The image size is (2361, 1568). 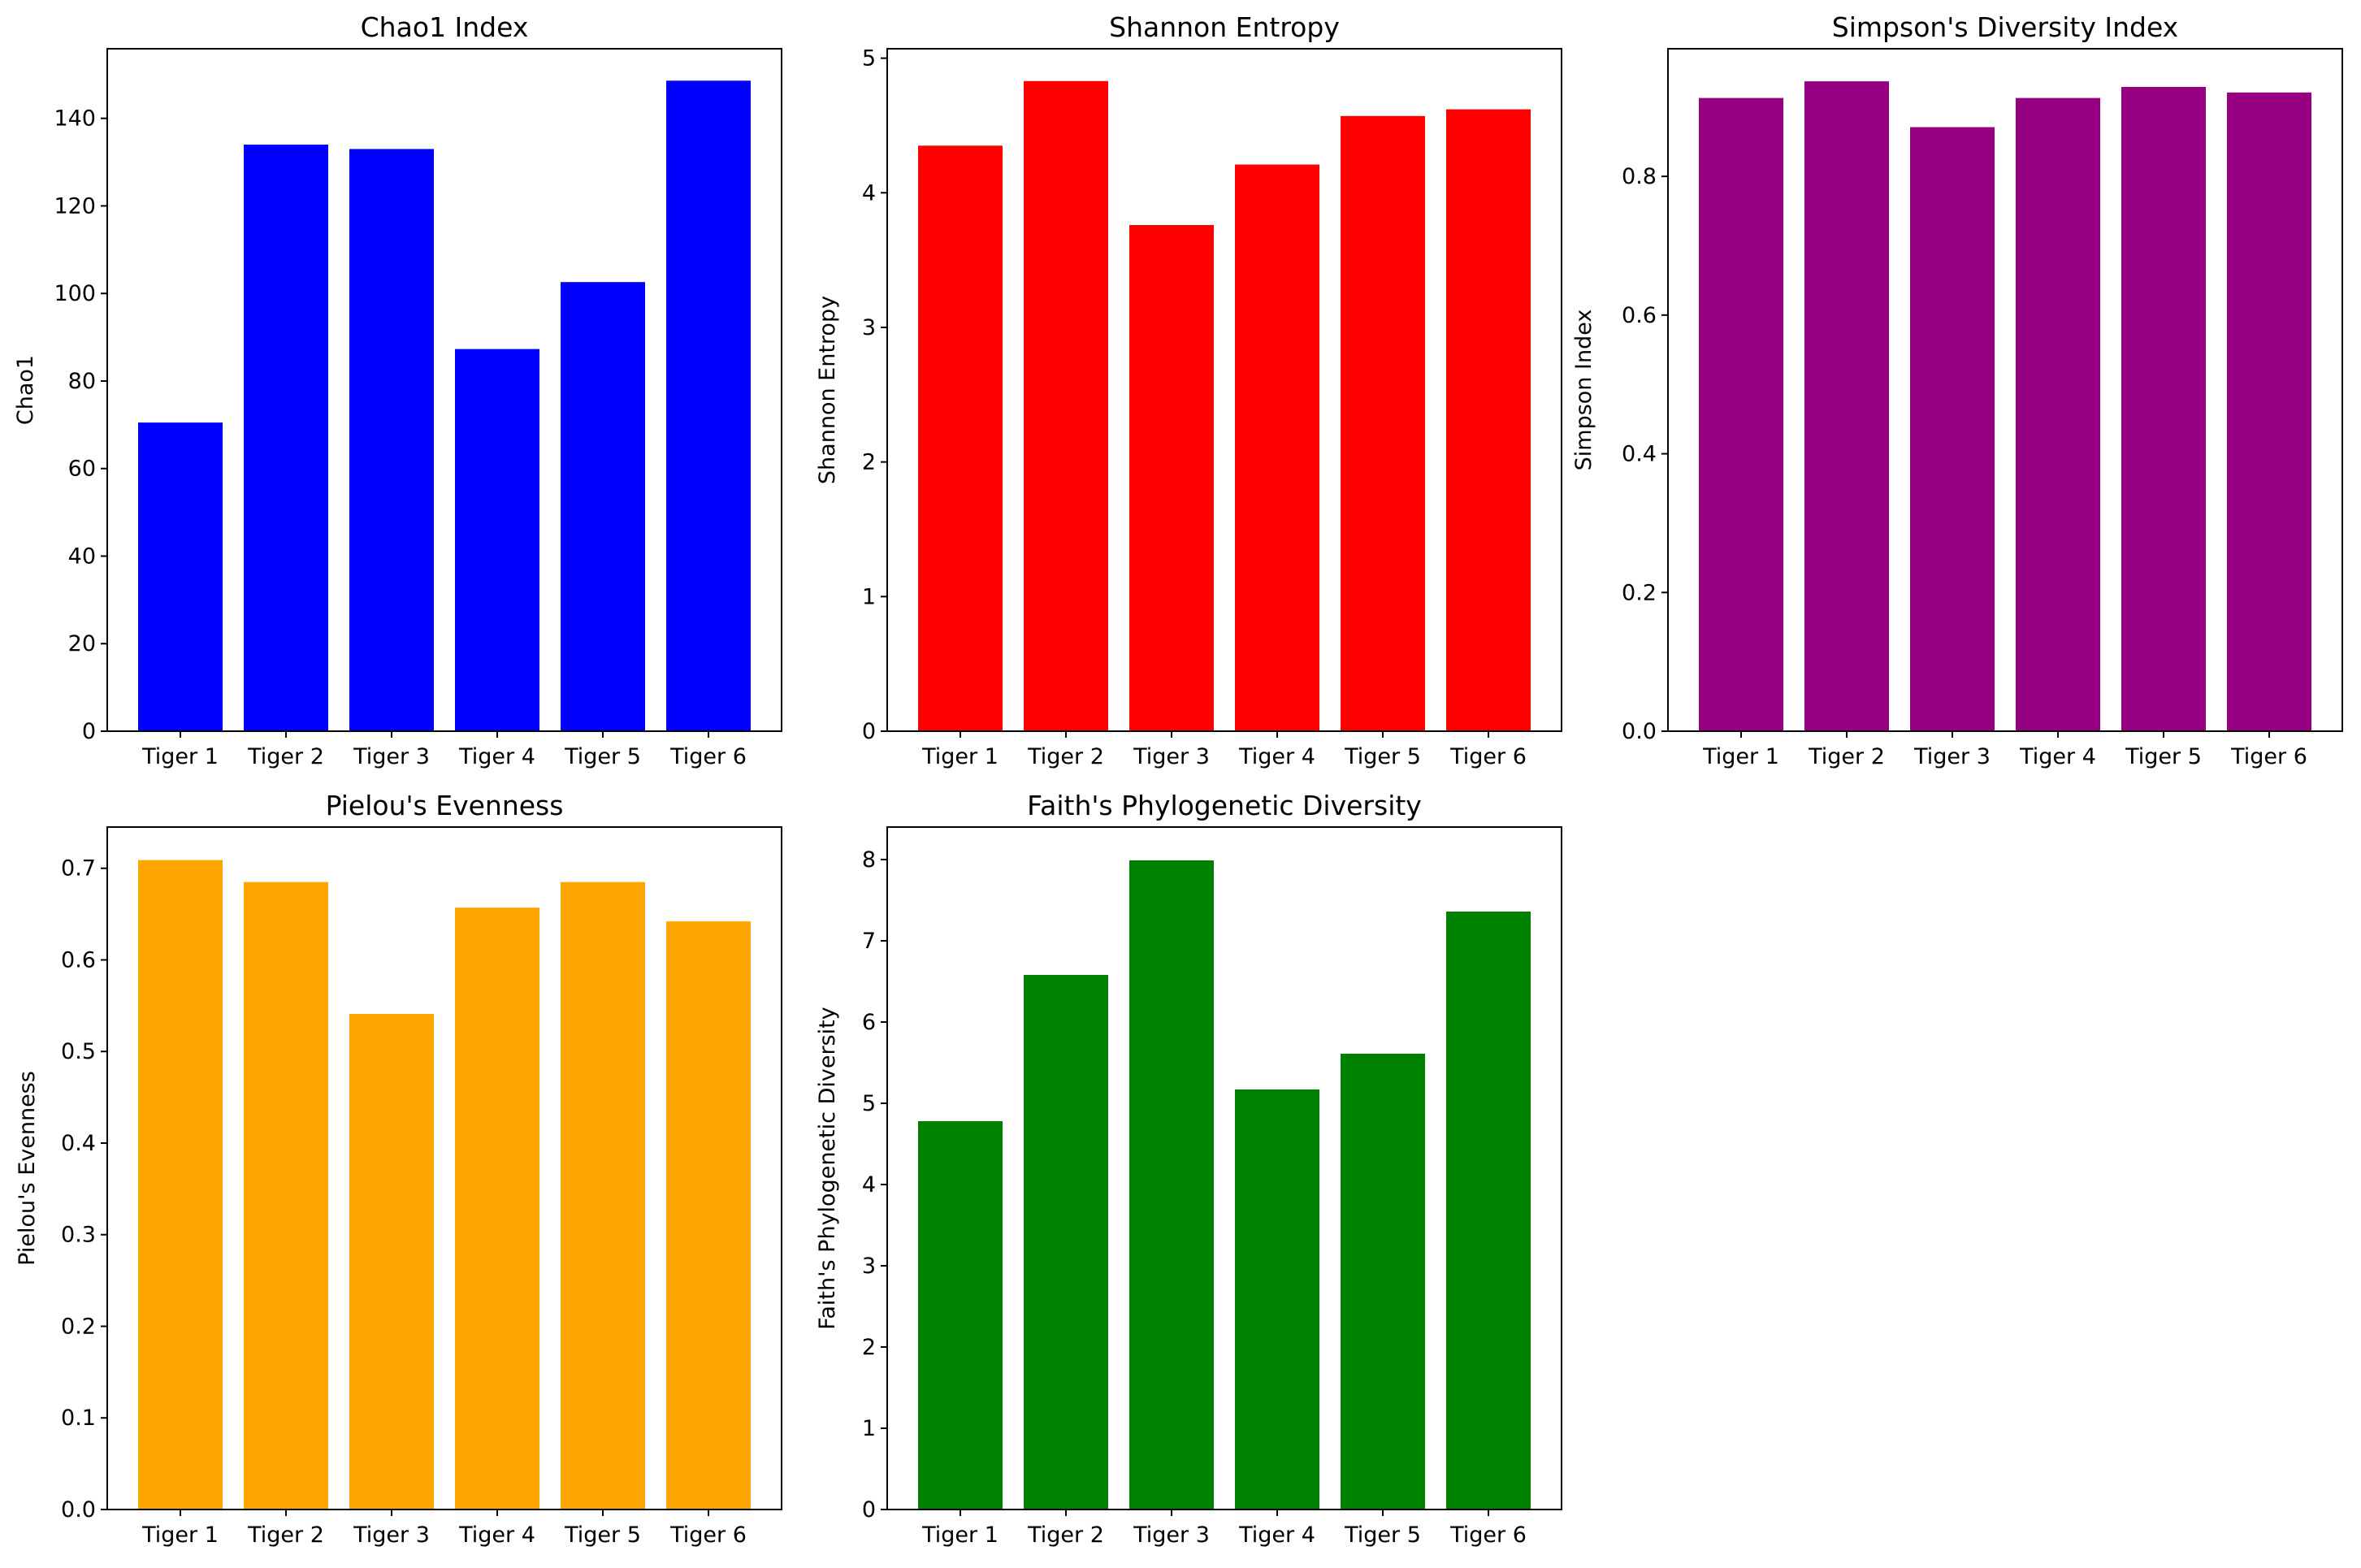 What do you see at coordinates (445, 805) in the screenshot?
I see `chart-title: Pielou's Evenness` at bounding box center [445, 805].